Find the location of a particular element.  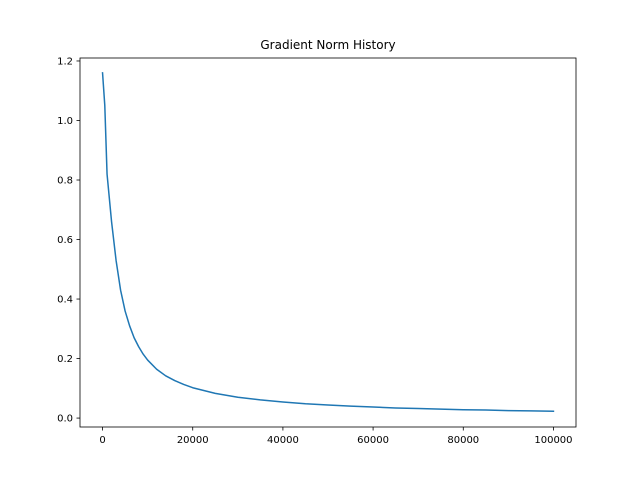

x-tick-label: 60000 is located at coordinates (373, 440).